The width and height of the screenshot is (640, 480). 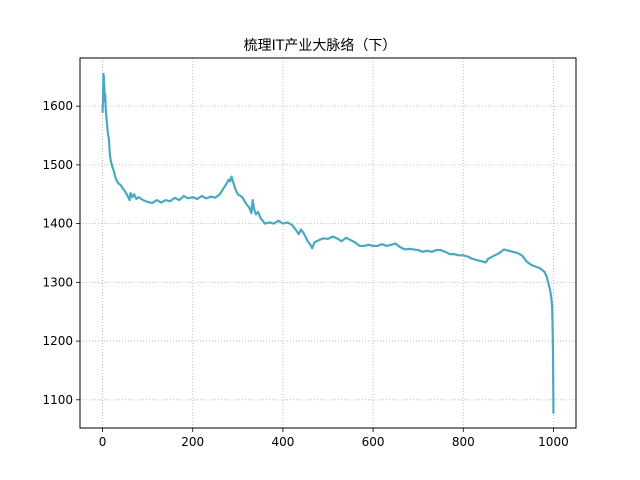 What do you see at coordinates (320, 46) in the screenshot?
I see `chart-title: 梳理IT产业大脉络（下）` at bounding box center [320, 46].